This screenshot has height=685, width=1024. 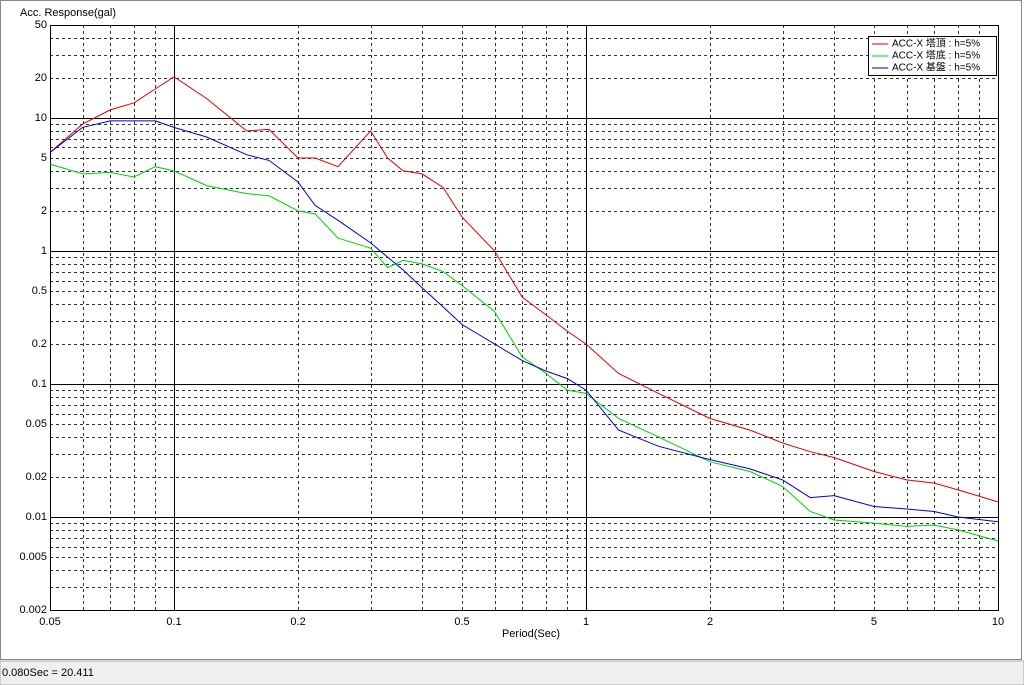 I want to click on y-tick-label: 0.005, so click(x=33, y=557).